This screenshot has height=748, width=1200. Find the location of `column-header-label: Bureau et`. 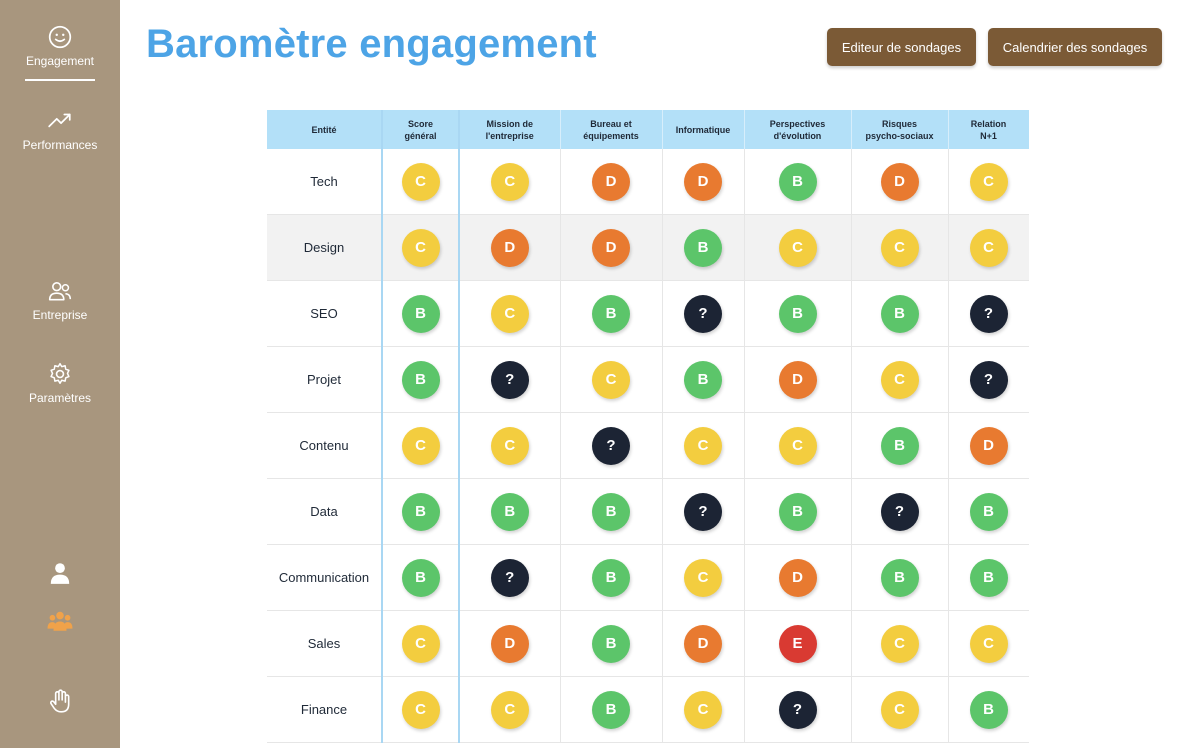

column-header-label: Bureau et is located at coordinates (611, 123).